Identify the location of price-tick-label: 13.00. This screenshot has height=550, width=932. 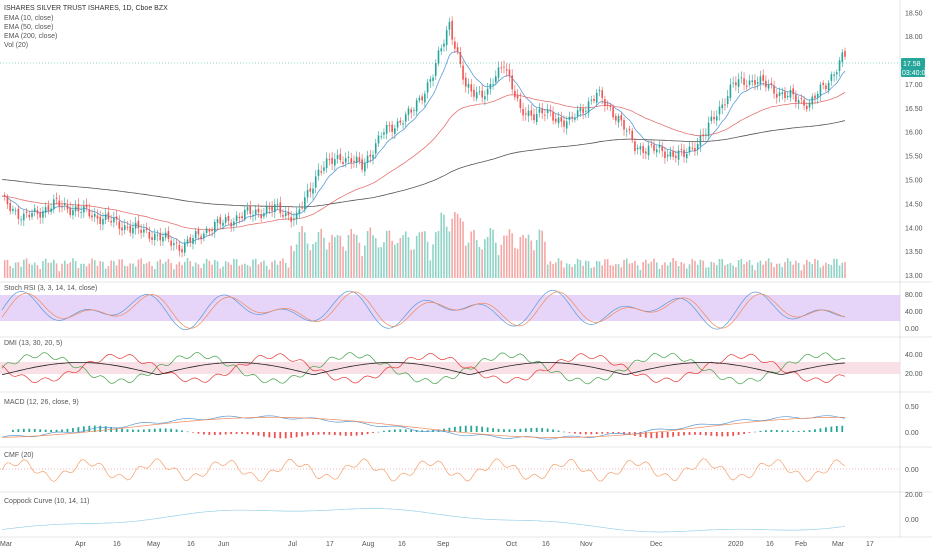
(914, 276).